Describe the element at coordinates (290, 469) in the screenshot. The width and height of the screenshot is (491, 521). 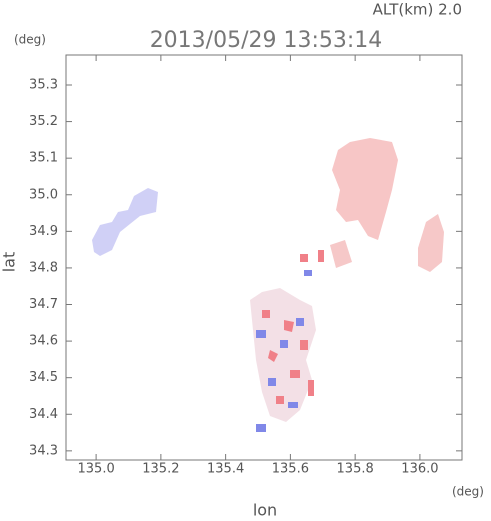
I see `x-tick-label: 135.6` at that location.